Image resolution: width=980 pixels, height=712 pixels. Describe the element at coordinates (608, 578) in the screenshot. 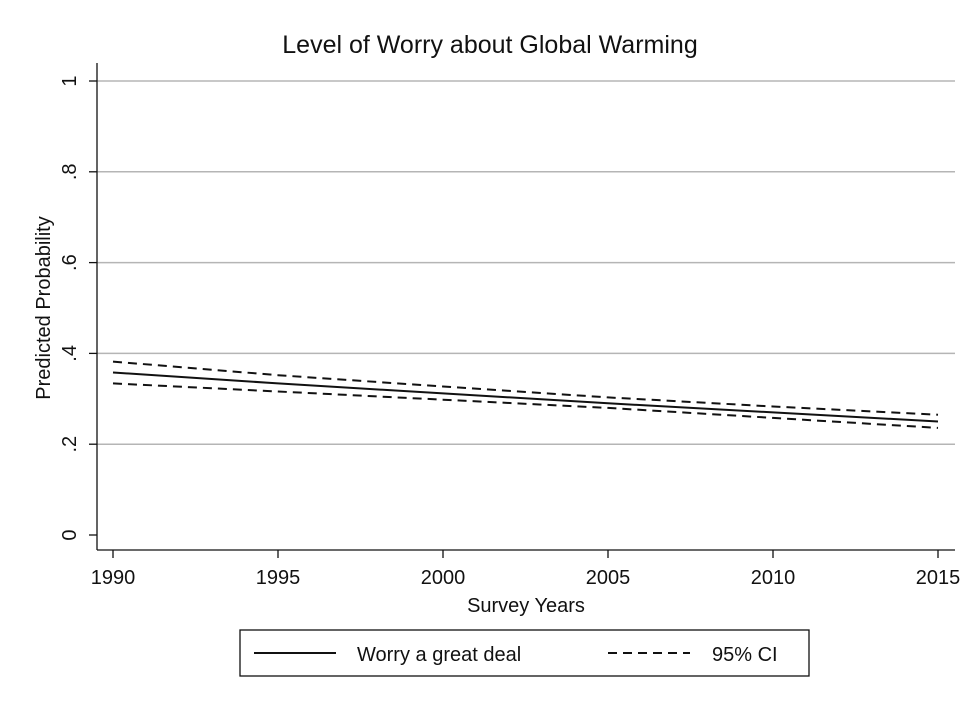

I see `x-tick-label: 2005` at that location.